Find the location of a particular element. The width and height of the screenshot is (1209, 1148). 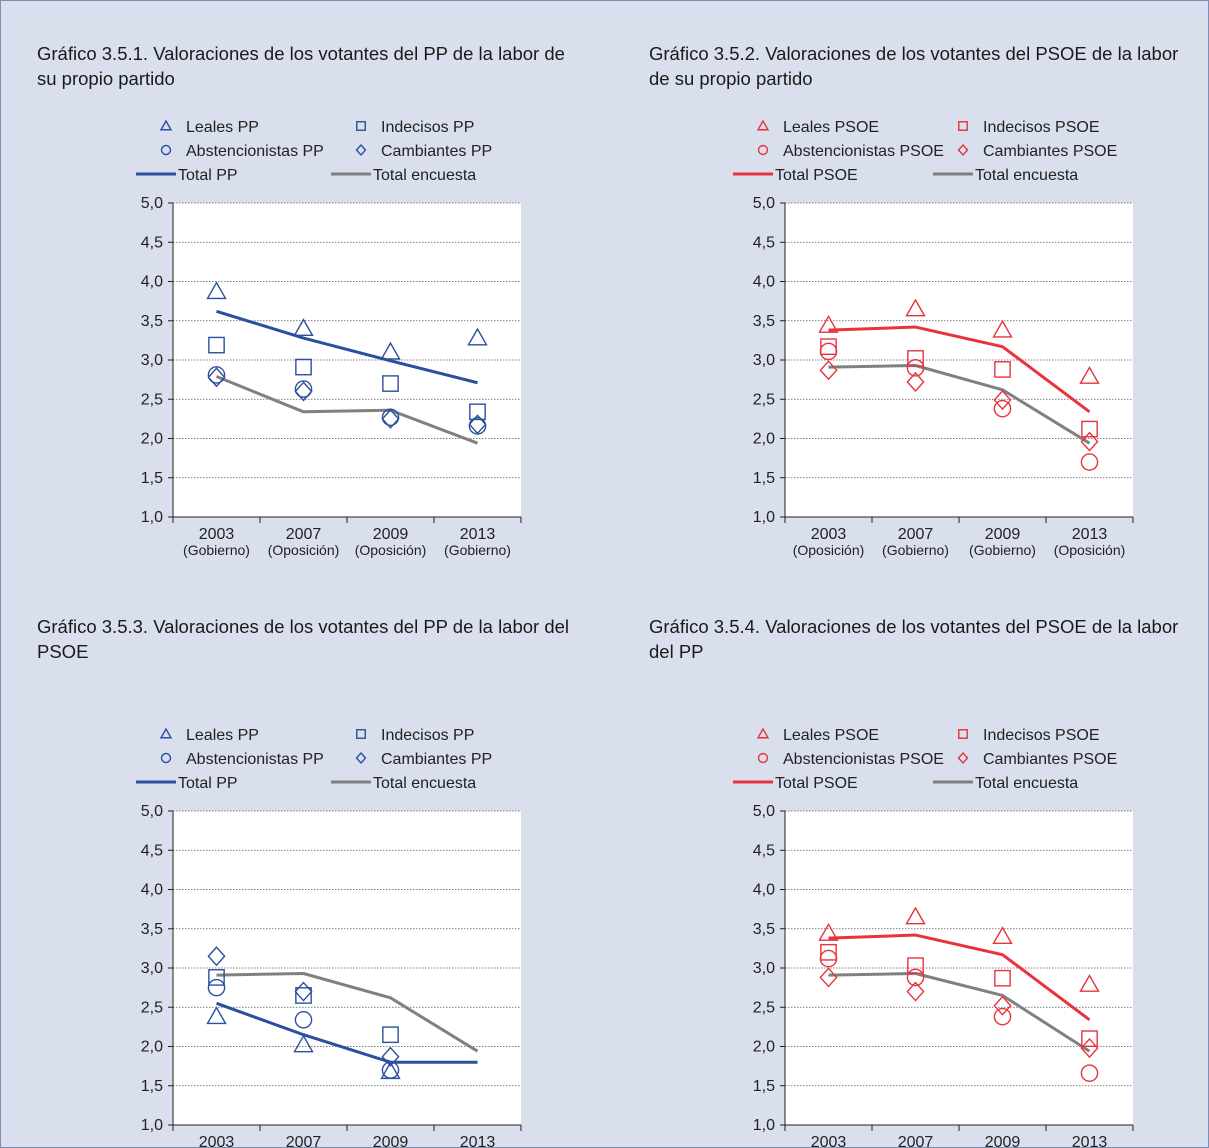

series-cambiantes-psoe is located at coordinates (959, 406).